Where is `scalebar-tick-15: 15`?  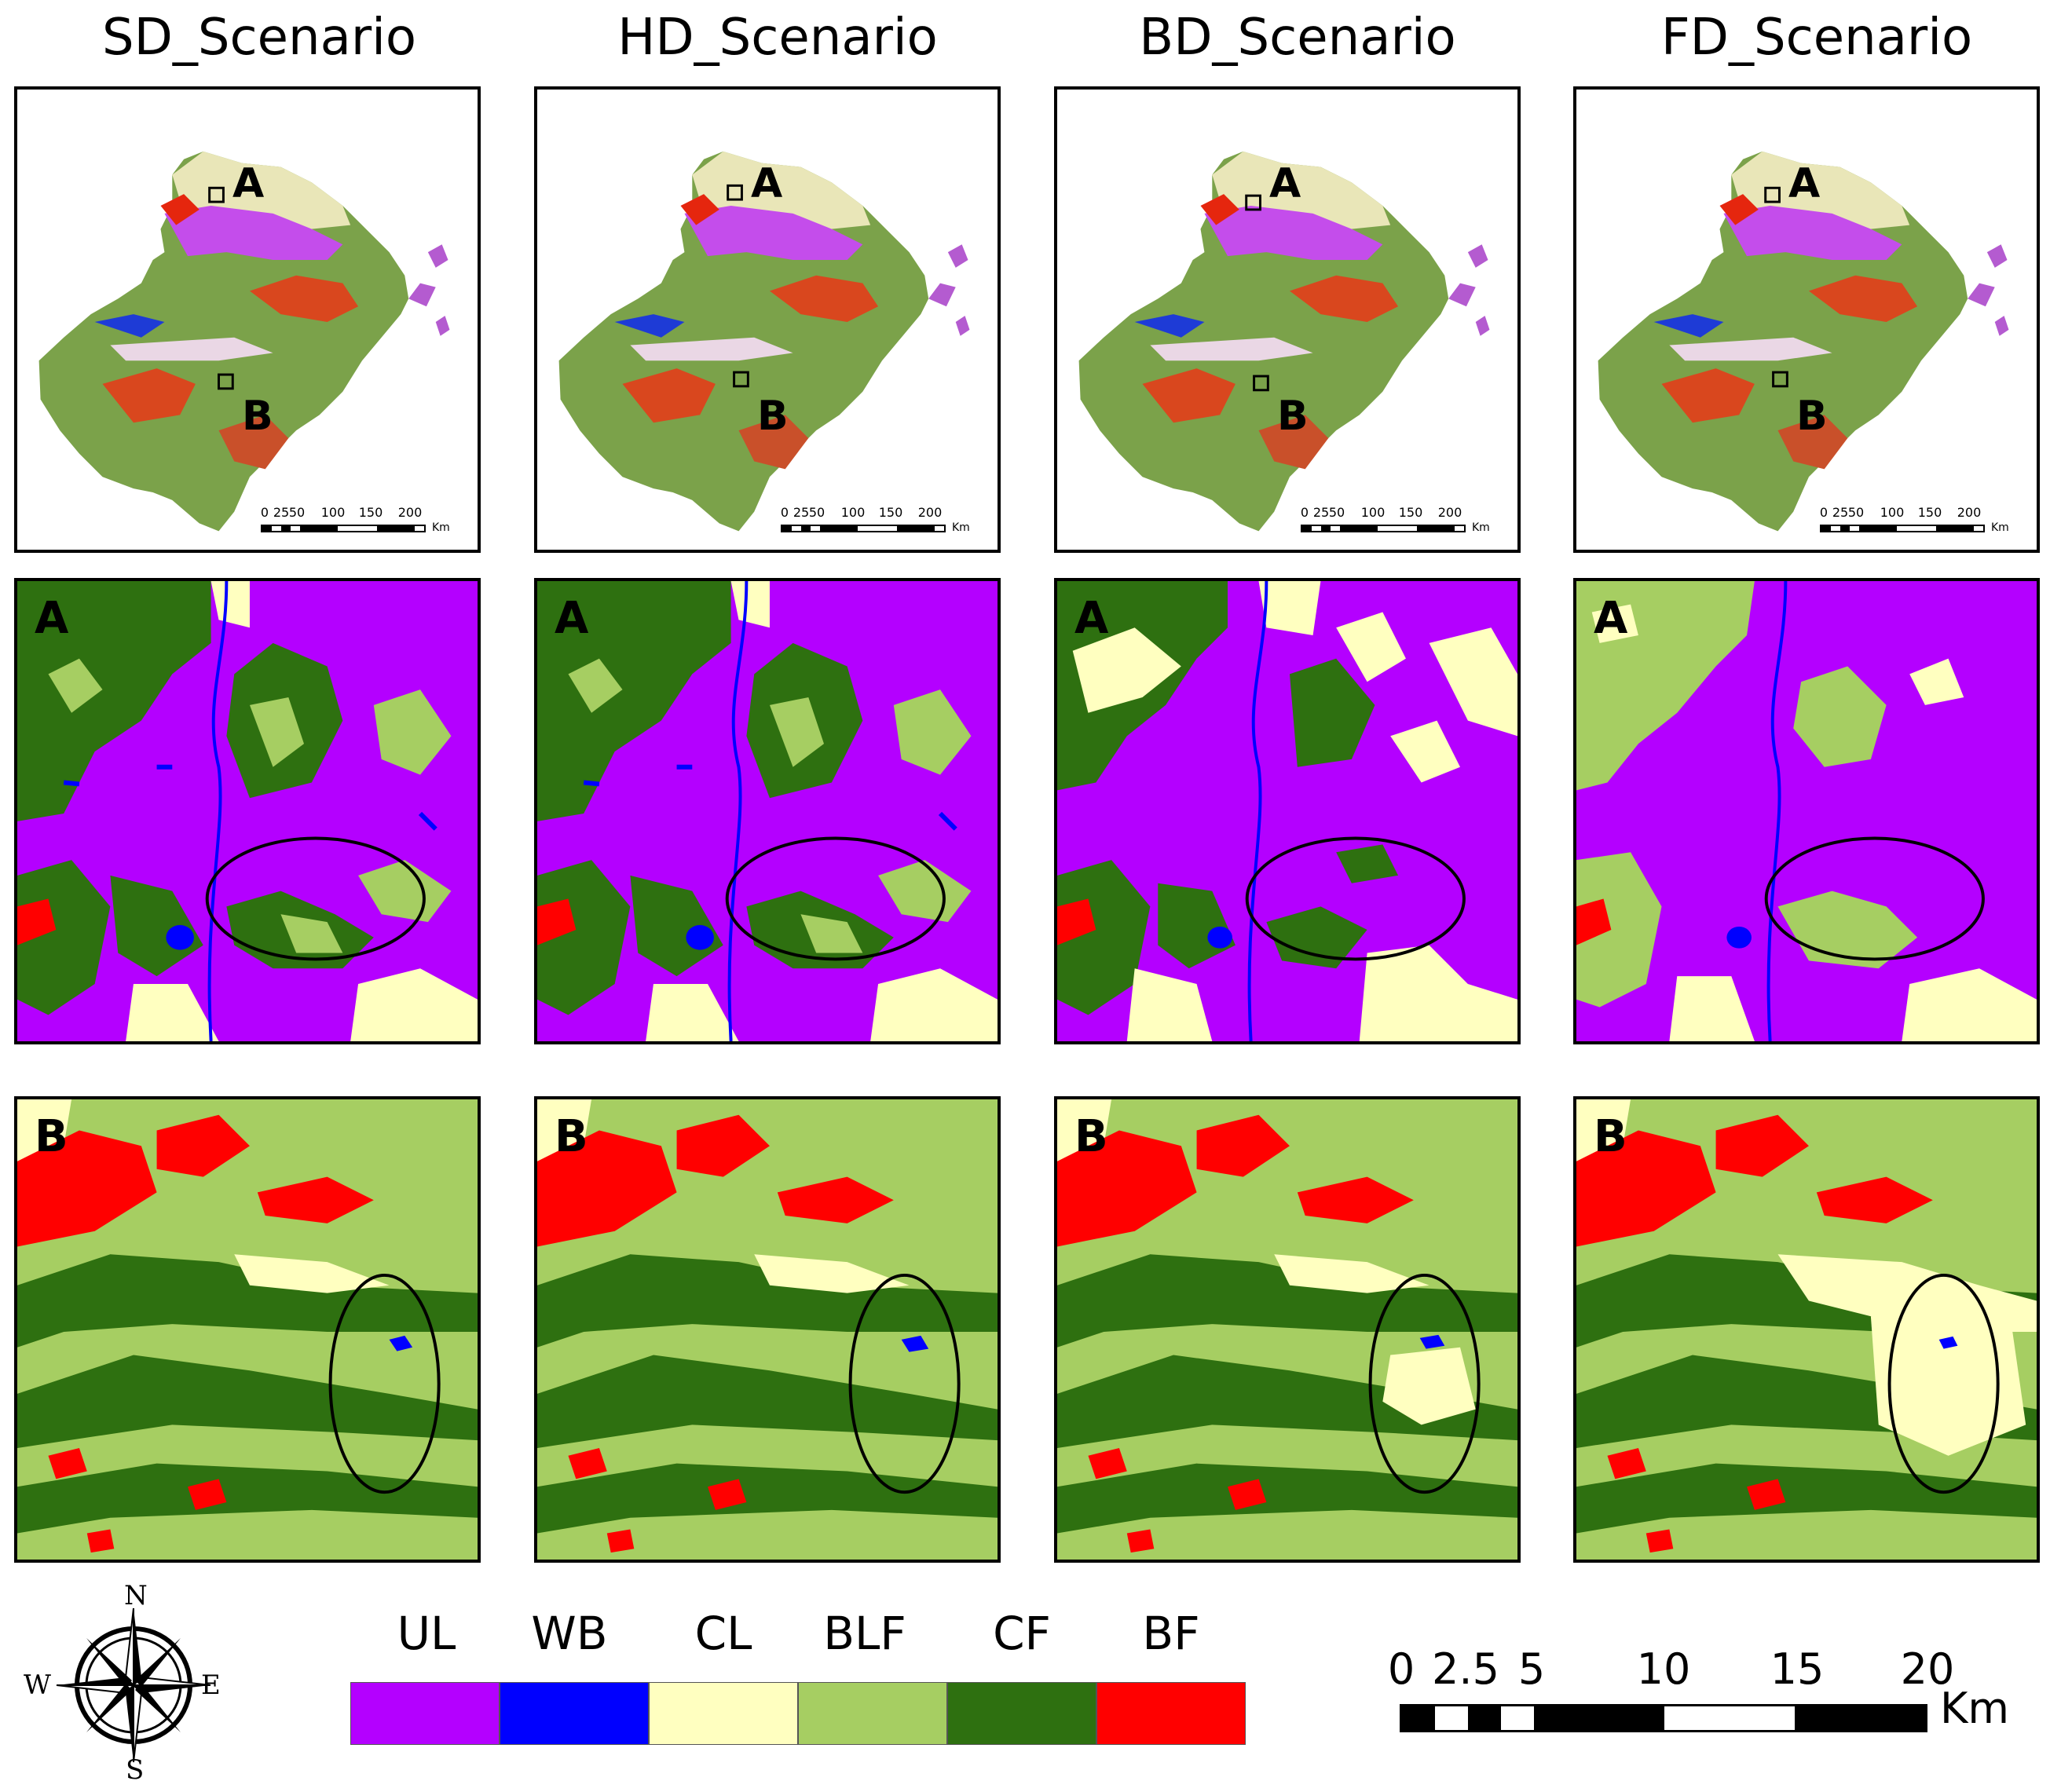
scalebar-tick-15: 15 is located at coordinates (1797, 1669).